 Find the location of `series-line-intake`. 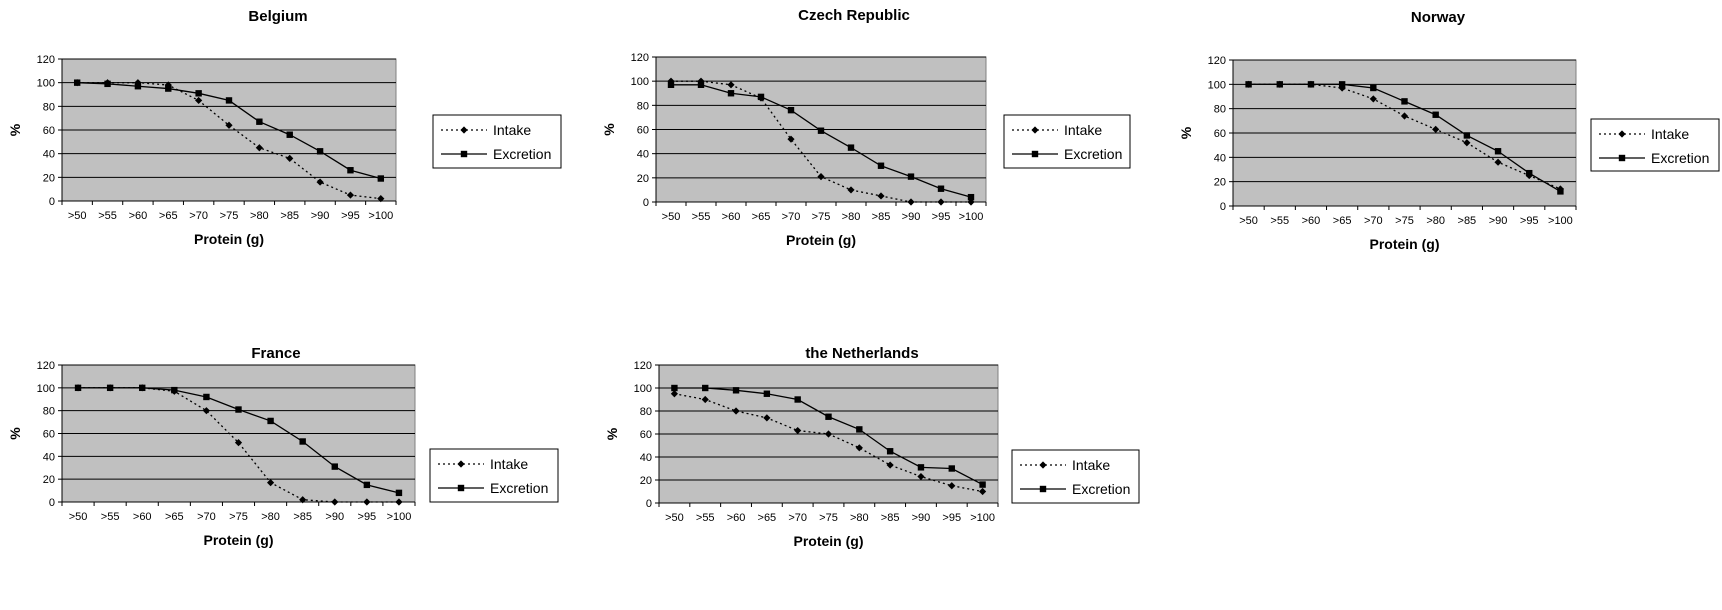

series-line-intake is located at coordinates (229, 141).